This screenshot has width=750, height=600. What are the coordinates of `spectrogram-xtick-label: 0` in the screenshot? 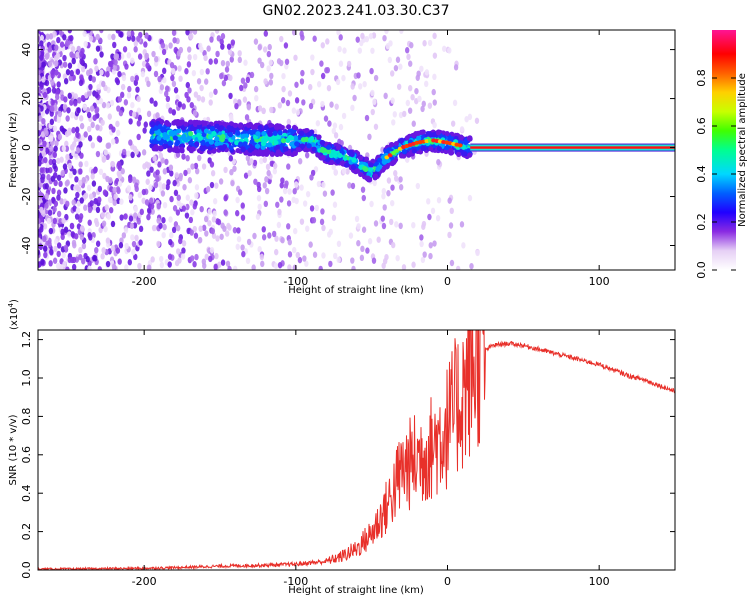 It's located at (447, 281).